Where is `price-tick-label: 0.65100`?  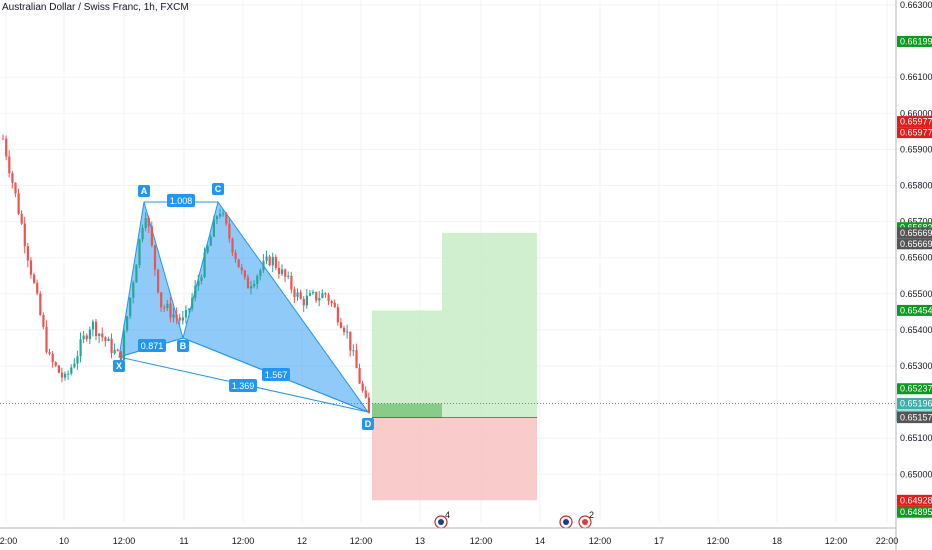
price-tick-label: 0.65100 is located at coordinates (916, 438).